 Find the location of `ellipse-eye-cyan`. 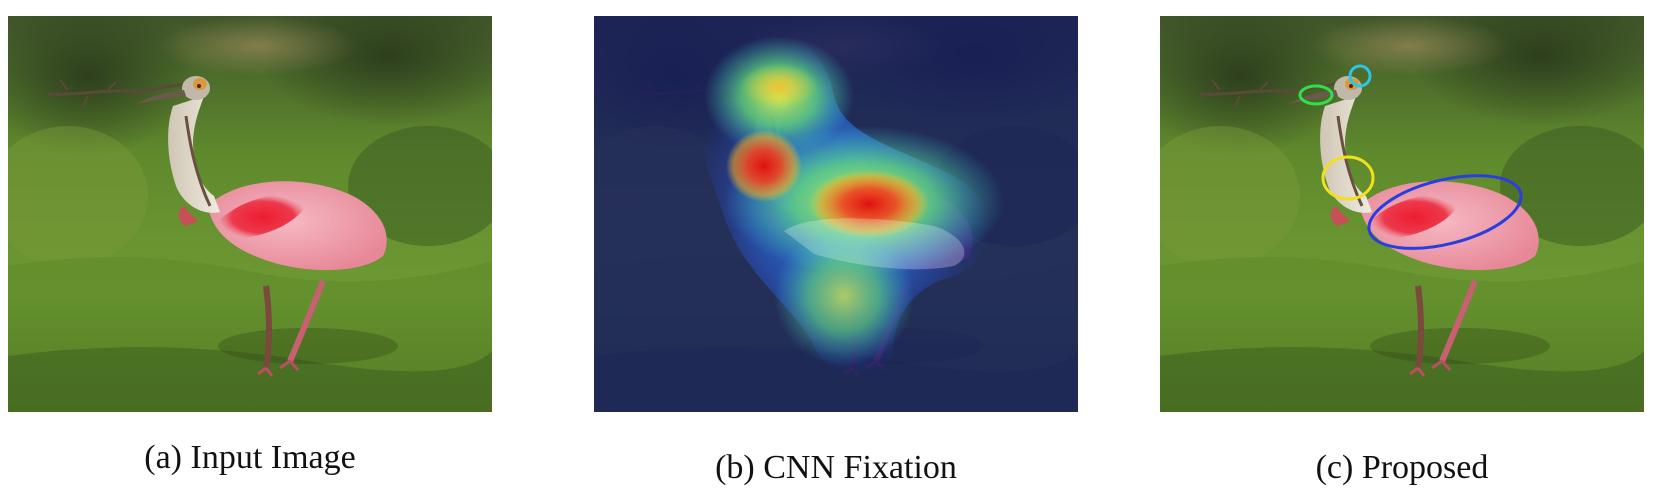

ellipse-eye-cyan is located at coordinates (1360, 76).